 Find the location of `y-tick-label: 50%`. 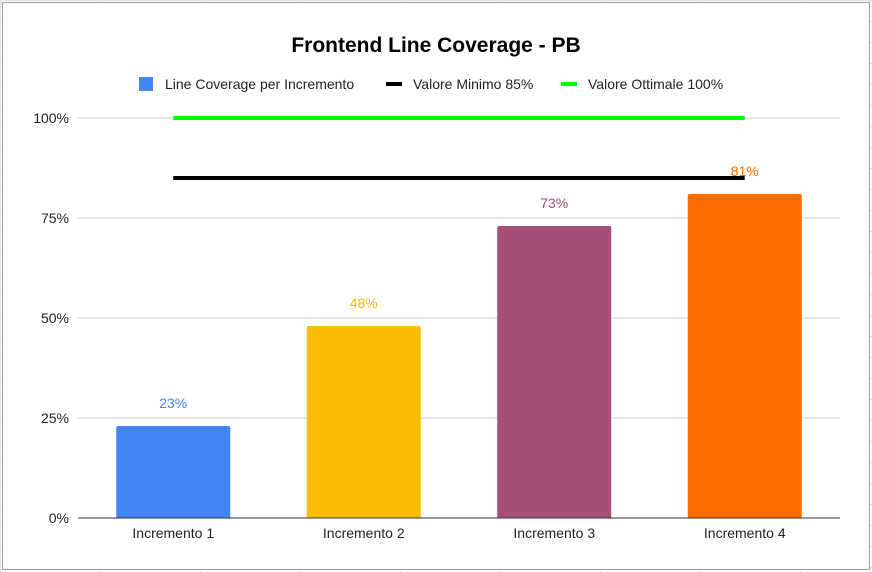

y-tick-label: 50% is located at coordinates (55, 318).